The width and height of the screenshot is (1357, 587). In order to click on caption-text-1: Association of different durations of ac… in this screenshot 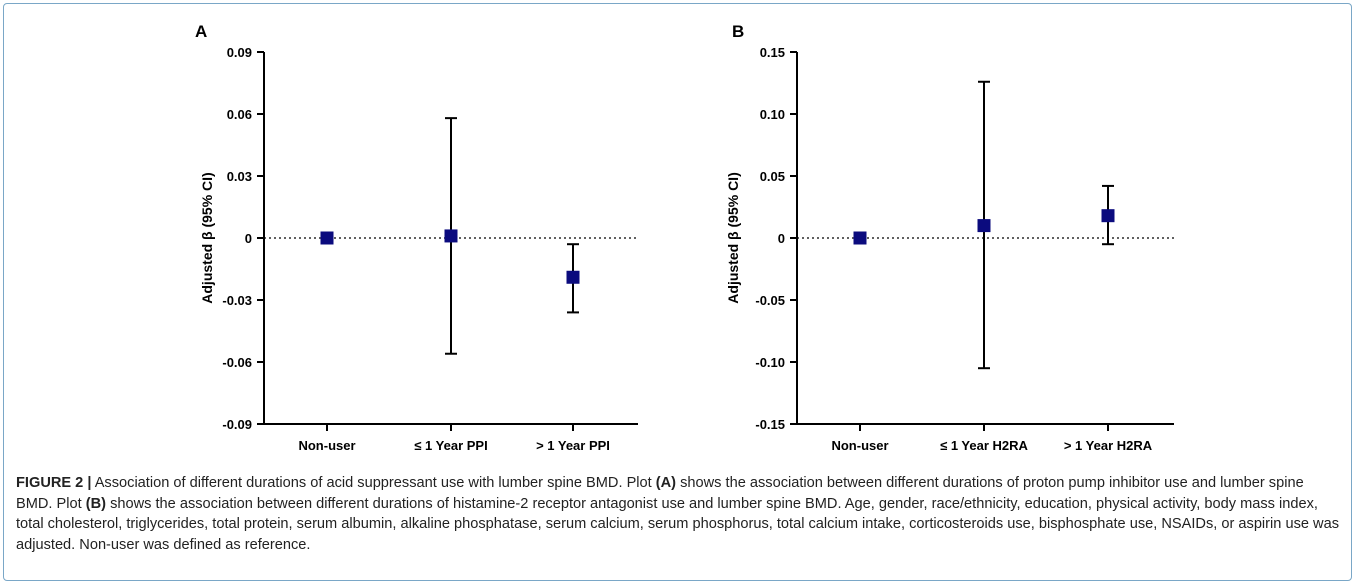, I will do `click(373, 483)`.